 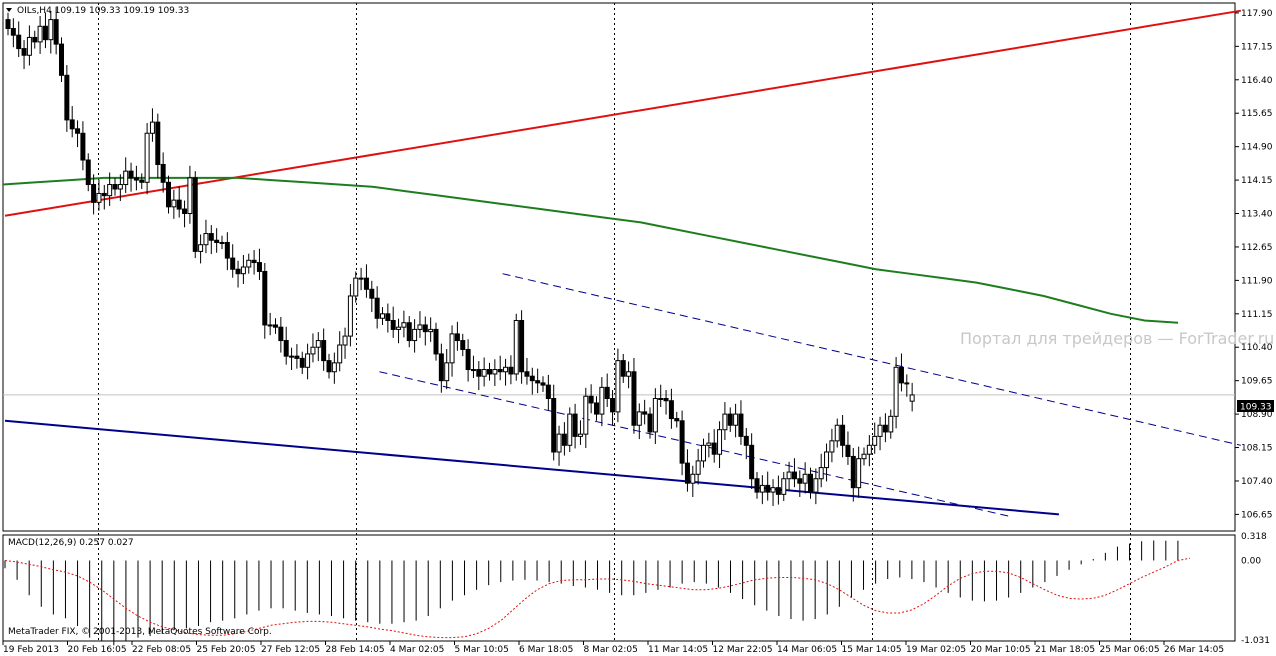 What do you see at coordinates (1255, 406) in the screenshot?
I see `current-price-box` at bounding box center [1255, 406].